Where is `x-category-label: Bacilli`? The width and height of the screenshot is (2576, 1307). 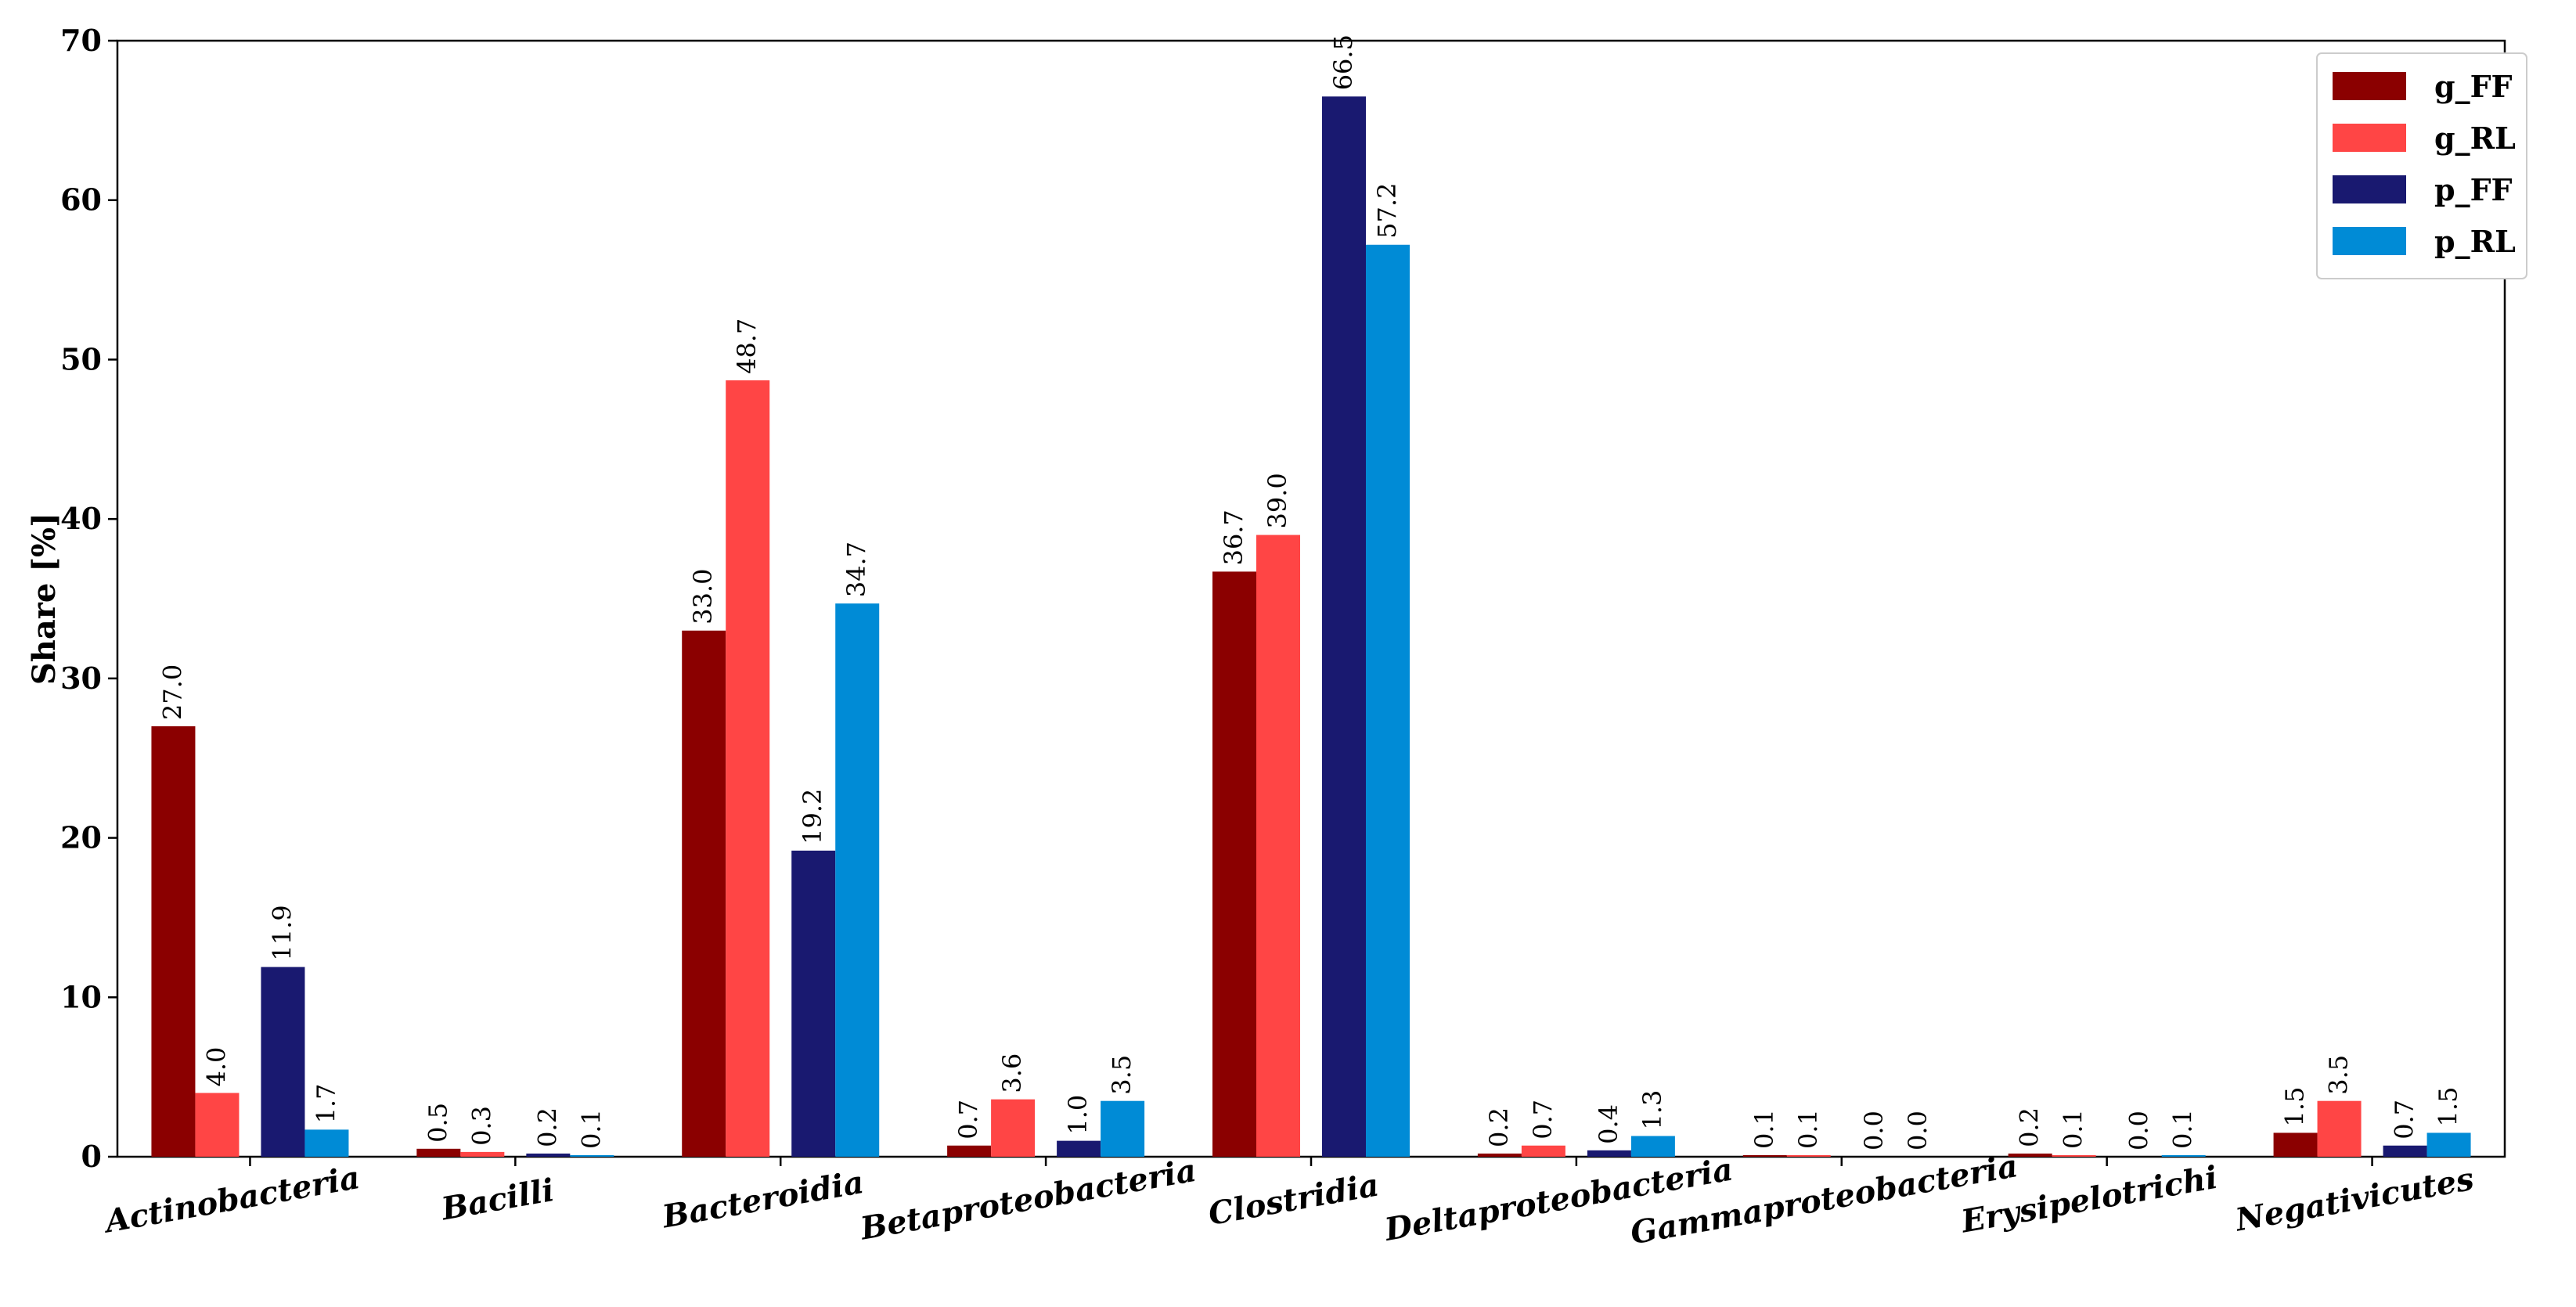
x-category-label: Bacilli is located at coordinates (497, 1200).